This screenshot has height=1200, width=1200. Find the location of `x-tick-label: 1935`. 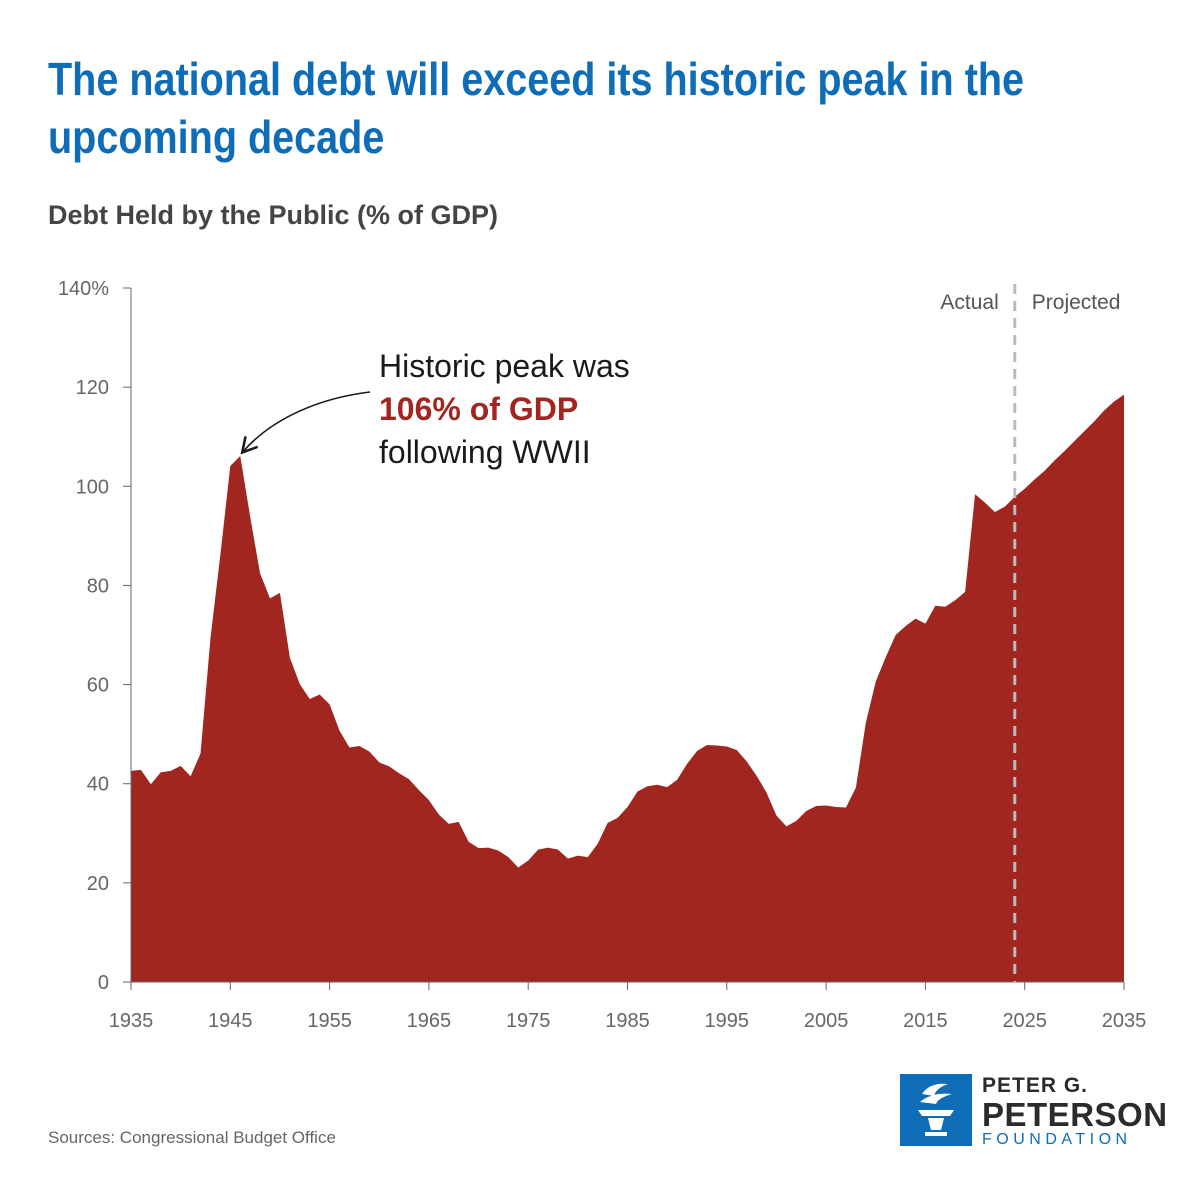

x-tick-label: 1935 is located at coordinates (131, 1021).